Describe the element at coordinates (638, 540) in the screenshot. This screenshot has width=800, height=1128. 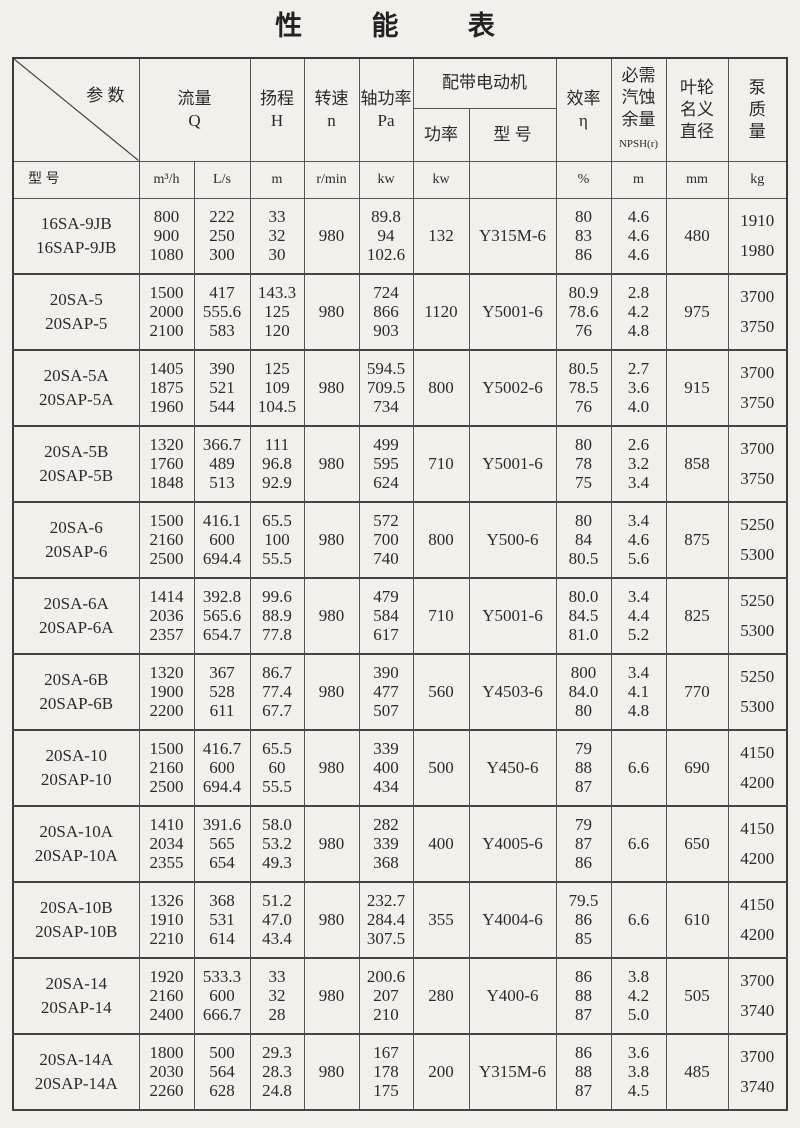
I see `npsh-cell: 3.4 4.6 5.6` at that location.